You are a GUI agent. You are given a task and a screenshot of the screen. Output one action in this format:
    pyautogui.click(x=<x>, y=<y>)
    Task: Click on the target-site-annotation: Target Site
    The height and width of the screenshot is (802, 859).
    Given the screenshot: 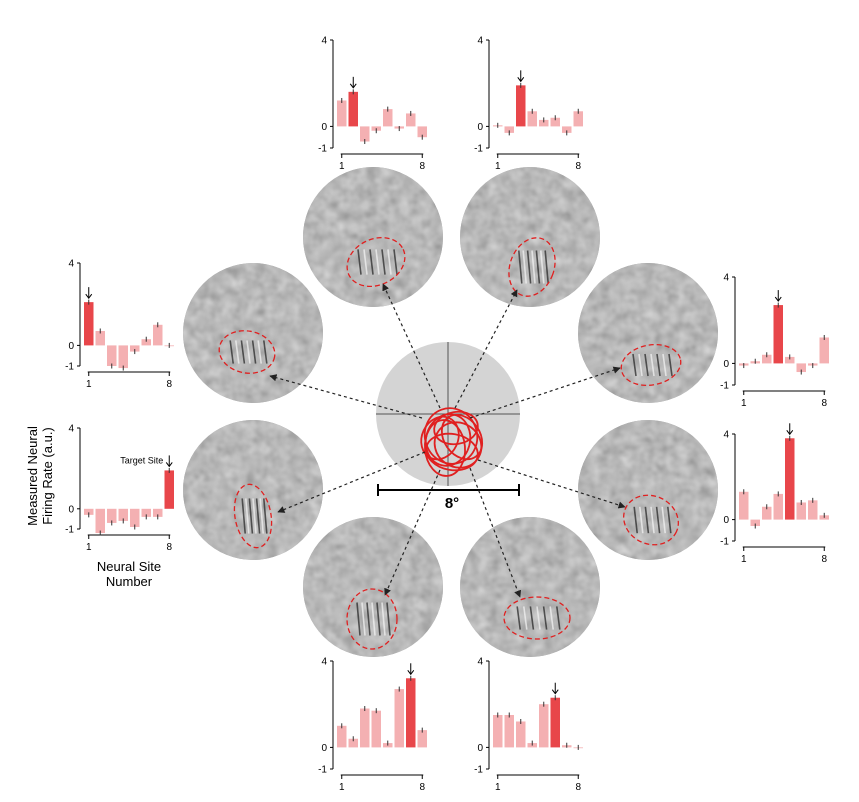 What is the action you would take?
    pyautogui.click(x=141, y=460)
    